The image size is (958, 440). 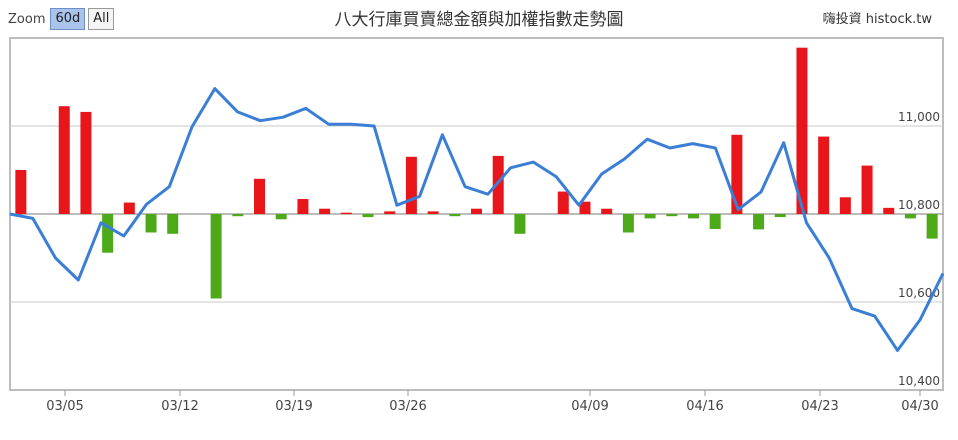 I want to click on zoom-control: Zoom 60d All, so click(x=61, y=19).